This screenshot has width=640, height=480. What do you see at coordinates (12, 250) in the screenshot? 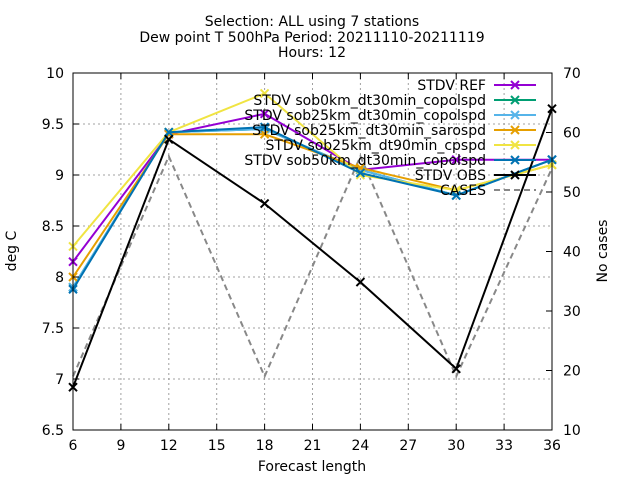
I see `y-axis-label: deg C` at bounding box center [12, 250].